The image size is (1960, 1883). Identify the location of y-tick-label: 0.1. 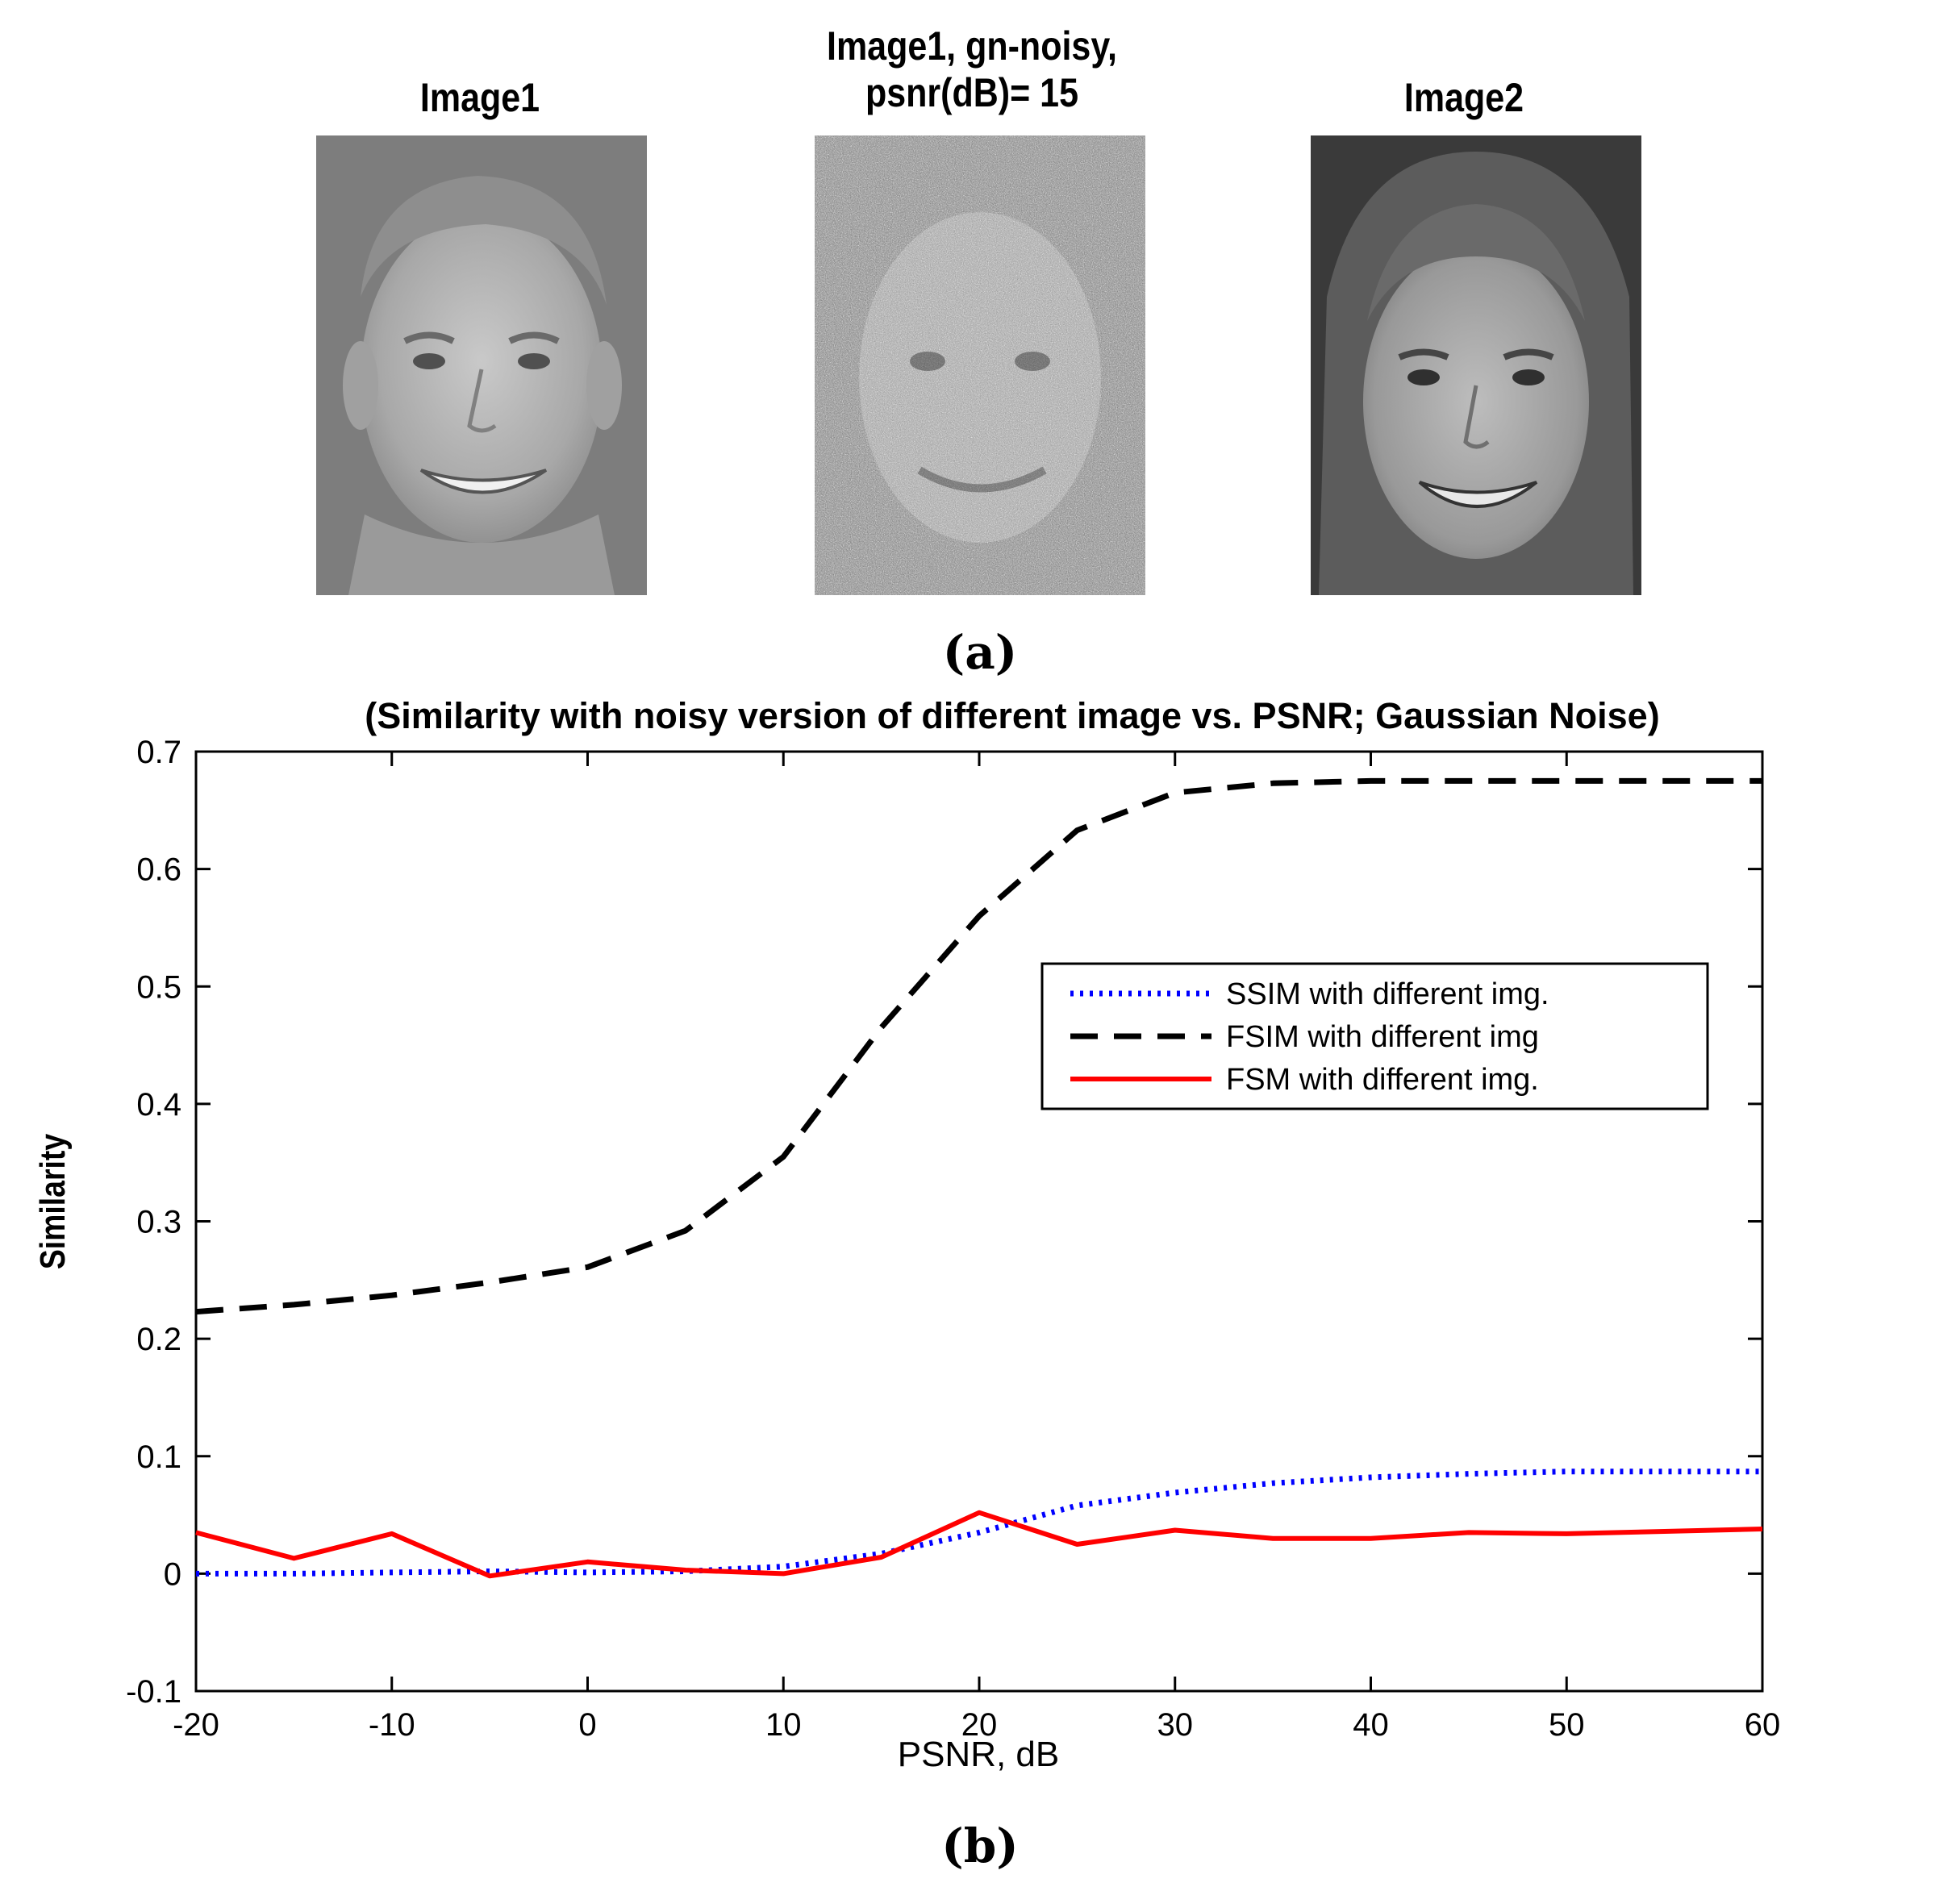
(159, 1457).